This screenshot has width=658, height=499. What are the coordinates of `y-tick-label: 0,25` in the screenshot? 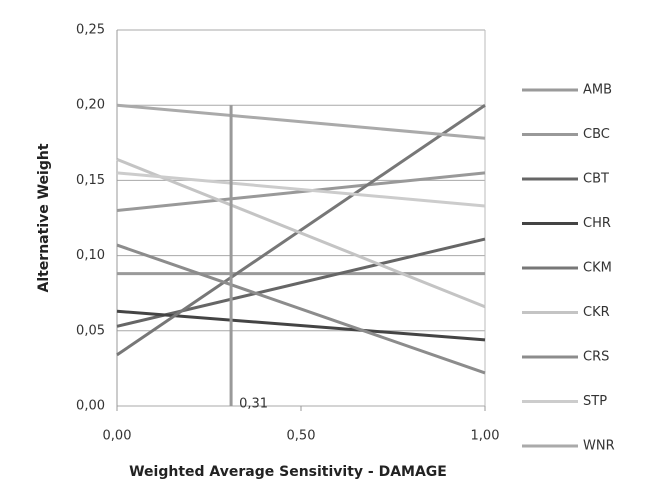 It's located at (90, 30).